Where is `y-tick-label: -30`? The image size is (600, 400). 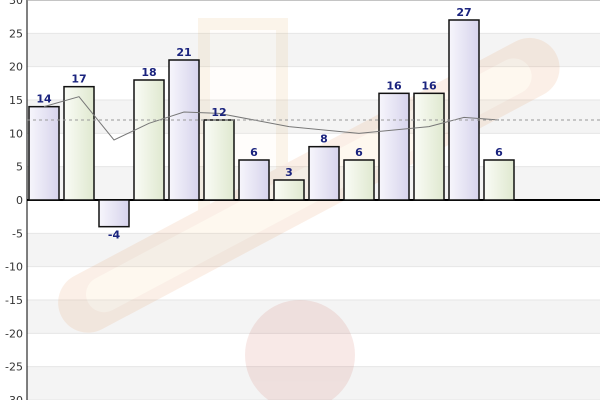
y-tick-label: -30 is located at coordinates (14, 397).